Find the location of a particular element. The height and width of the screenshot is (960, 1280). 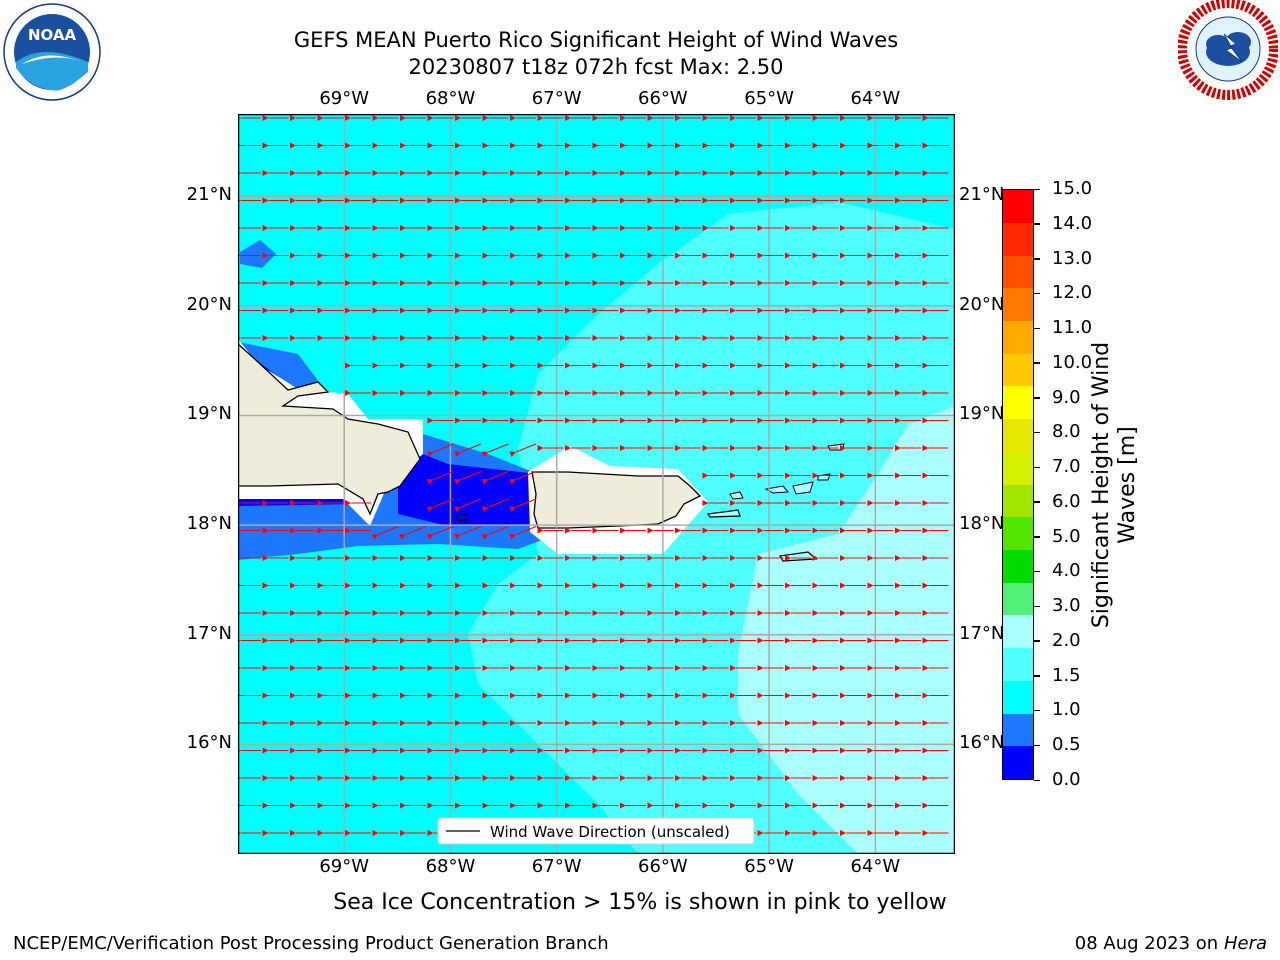

colorbar-tick-label-6: 4.0 is located at coordinates (1066, 571).